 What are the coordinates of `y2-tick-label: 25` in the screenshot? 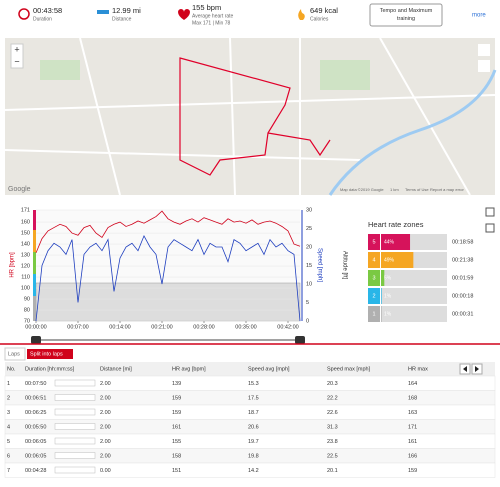 It's located at (309, 229).